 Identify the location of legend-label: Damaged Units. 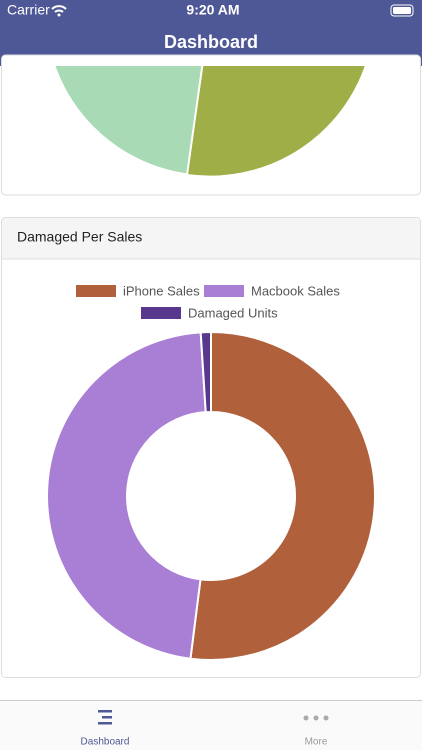
(233, 312).